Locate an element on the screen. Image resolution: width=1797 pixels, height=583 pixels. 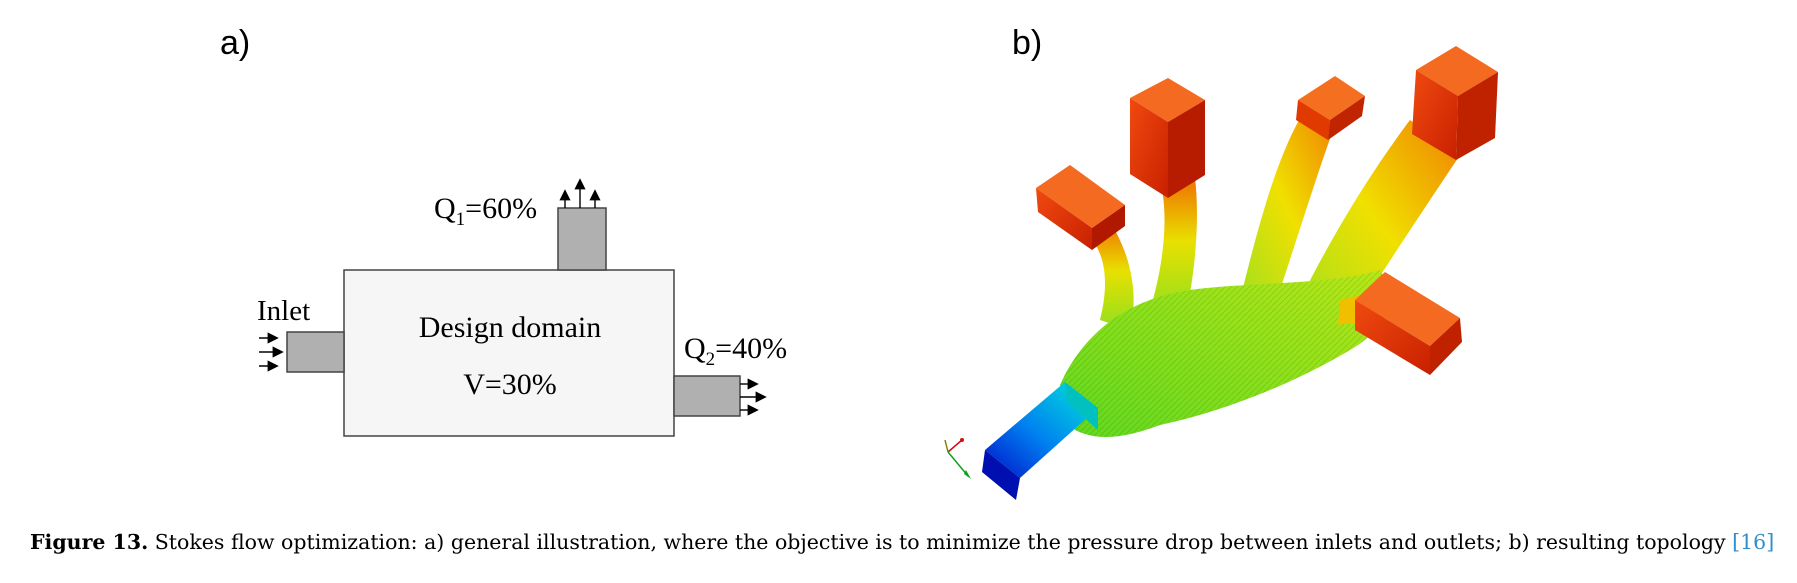
outlet-q1-pipe is located at coordinates (582, 239).